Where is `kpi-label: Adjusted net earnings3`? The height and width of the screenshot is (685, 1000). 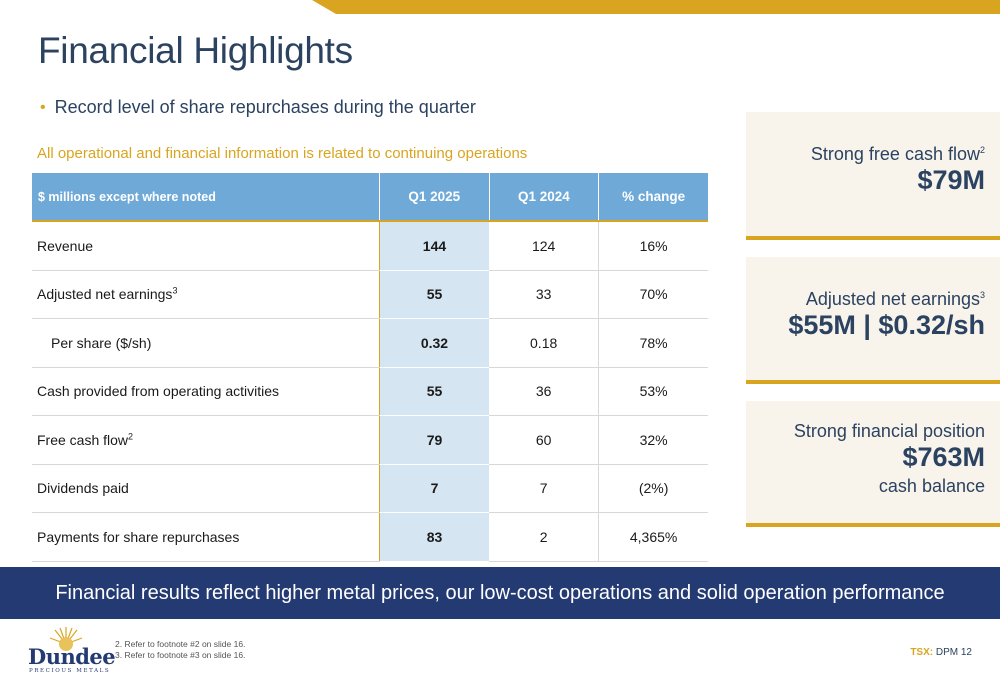
kpi-label: Adjusted net earnings3 is located at coordinates (895, 299).